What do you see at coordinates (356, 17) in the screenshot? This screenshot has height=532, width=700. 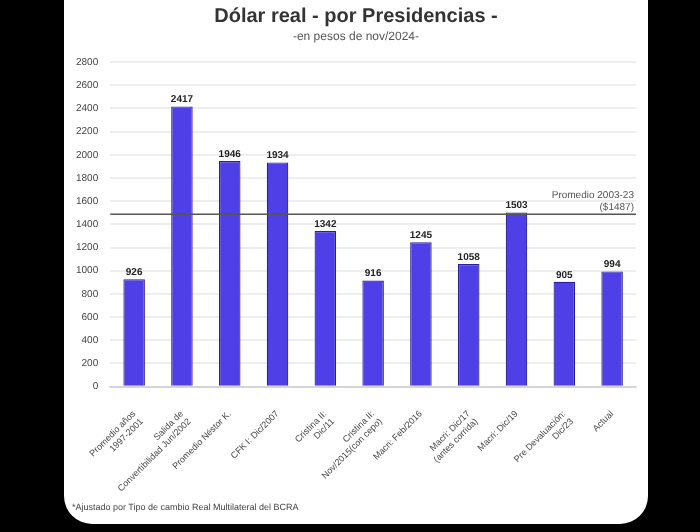 I see `chart-title: Dólar real - por Presidencias -` at bounding box center [356, 17].